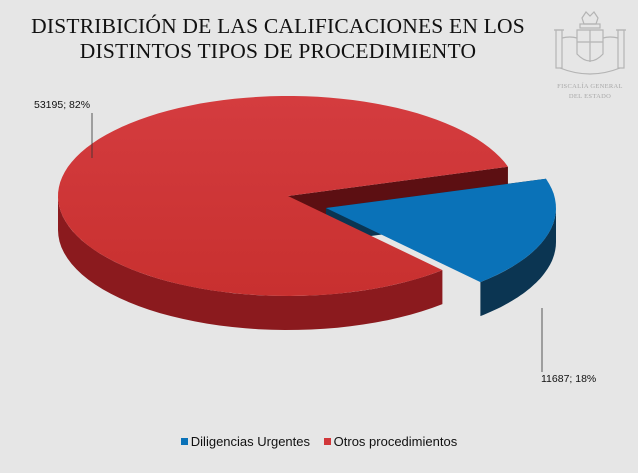 The width and height of the screenshot is (638, 473). Describe the element at coordinates (327, 441) in the screenshot. I see `legend-swatch-otros-procedimientos` at that location.